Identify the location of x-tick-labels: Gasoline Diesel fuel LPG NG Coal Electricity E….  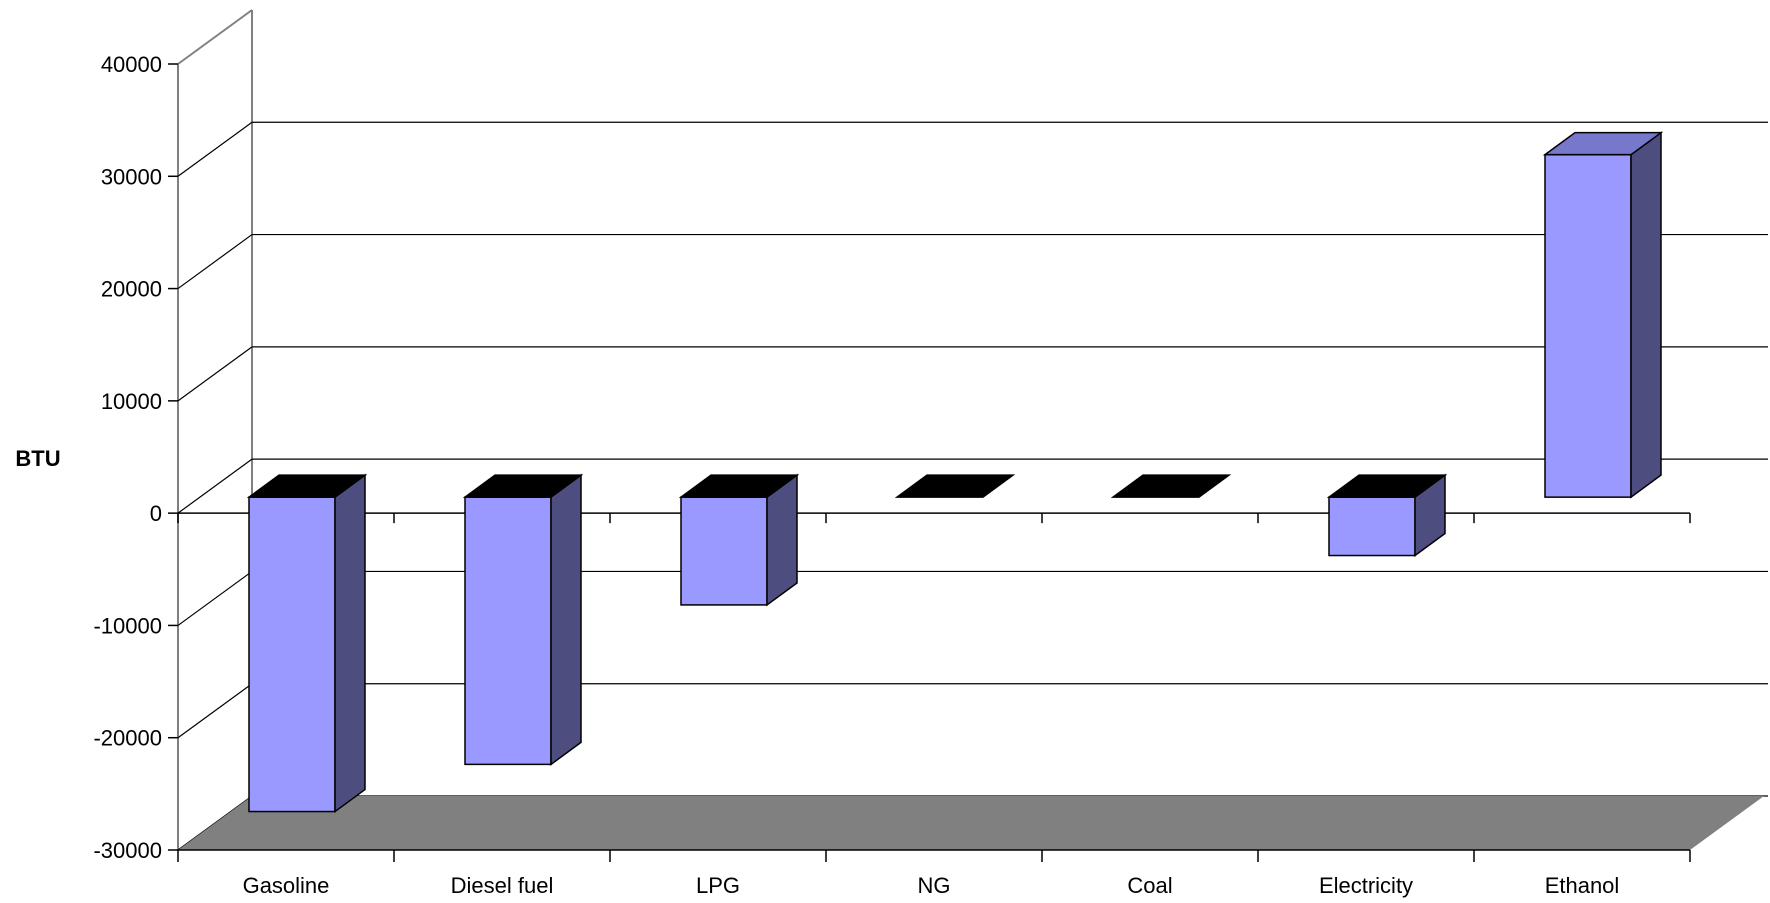
(931, 885).